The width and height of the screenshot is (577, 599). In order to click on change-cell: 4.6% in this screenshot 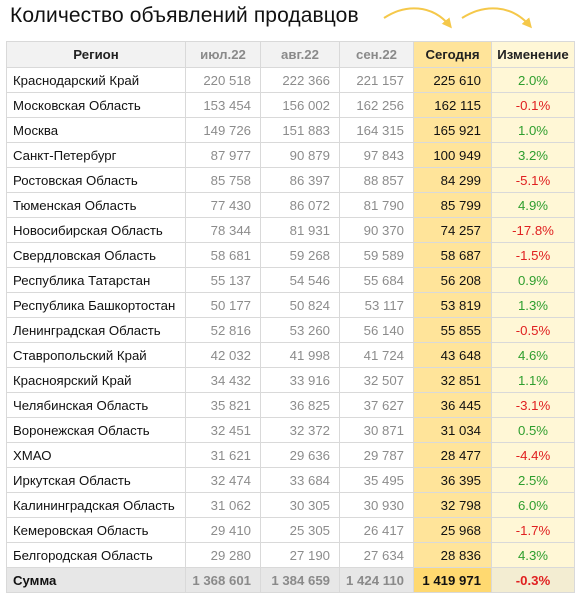, I will do `click(533, 355)`.